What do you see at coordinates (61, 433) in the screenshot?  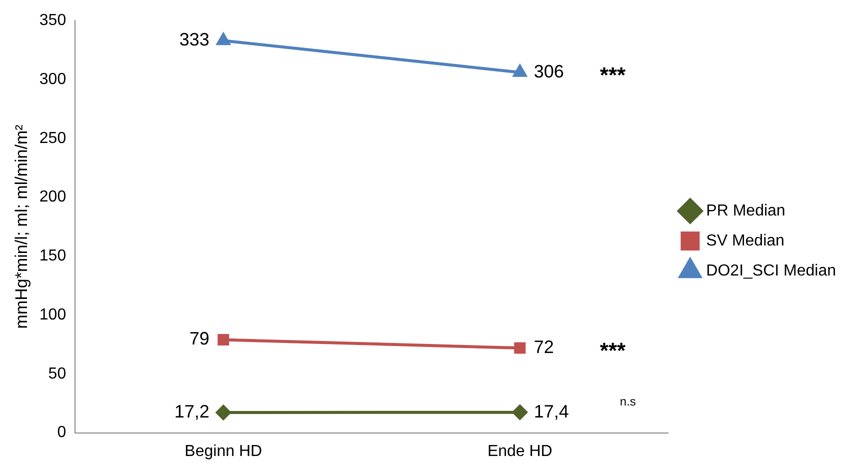 I see `y-tick-label: 0` at bounding box center [61, 433].